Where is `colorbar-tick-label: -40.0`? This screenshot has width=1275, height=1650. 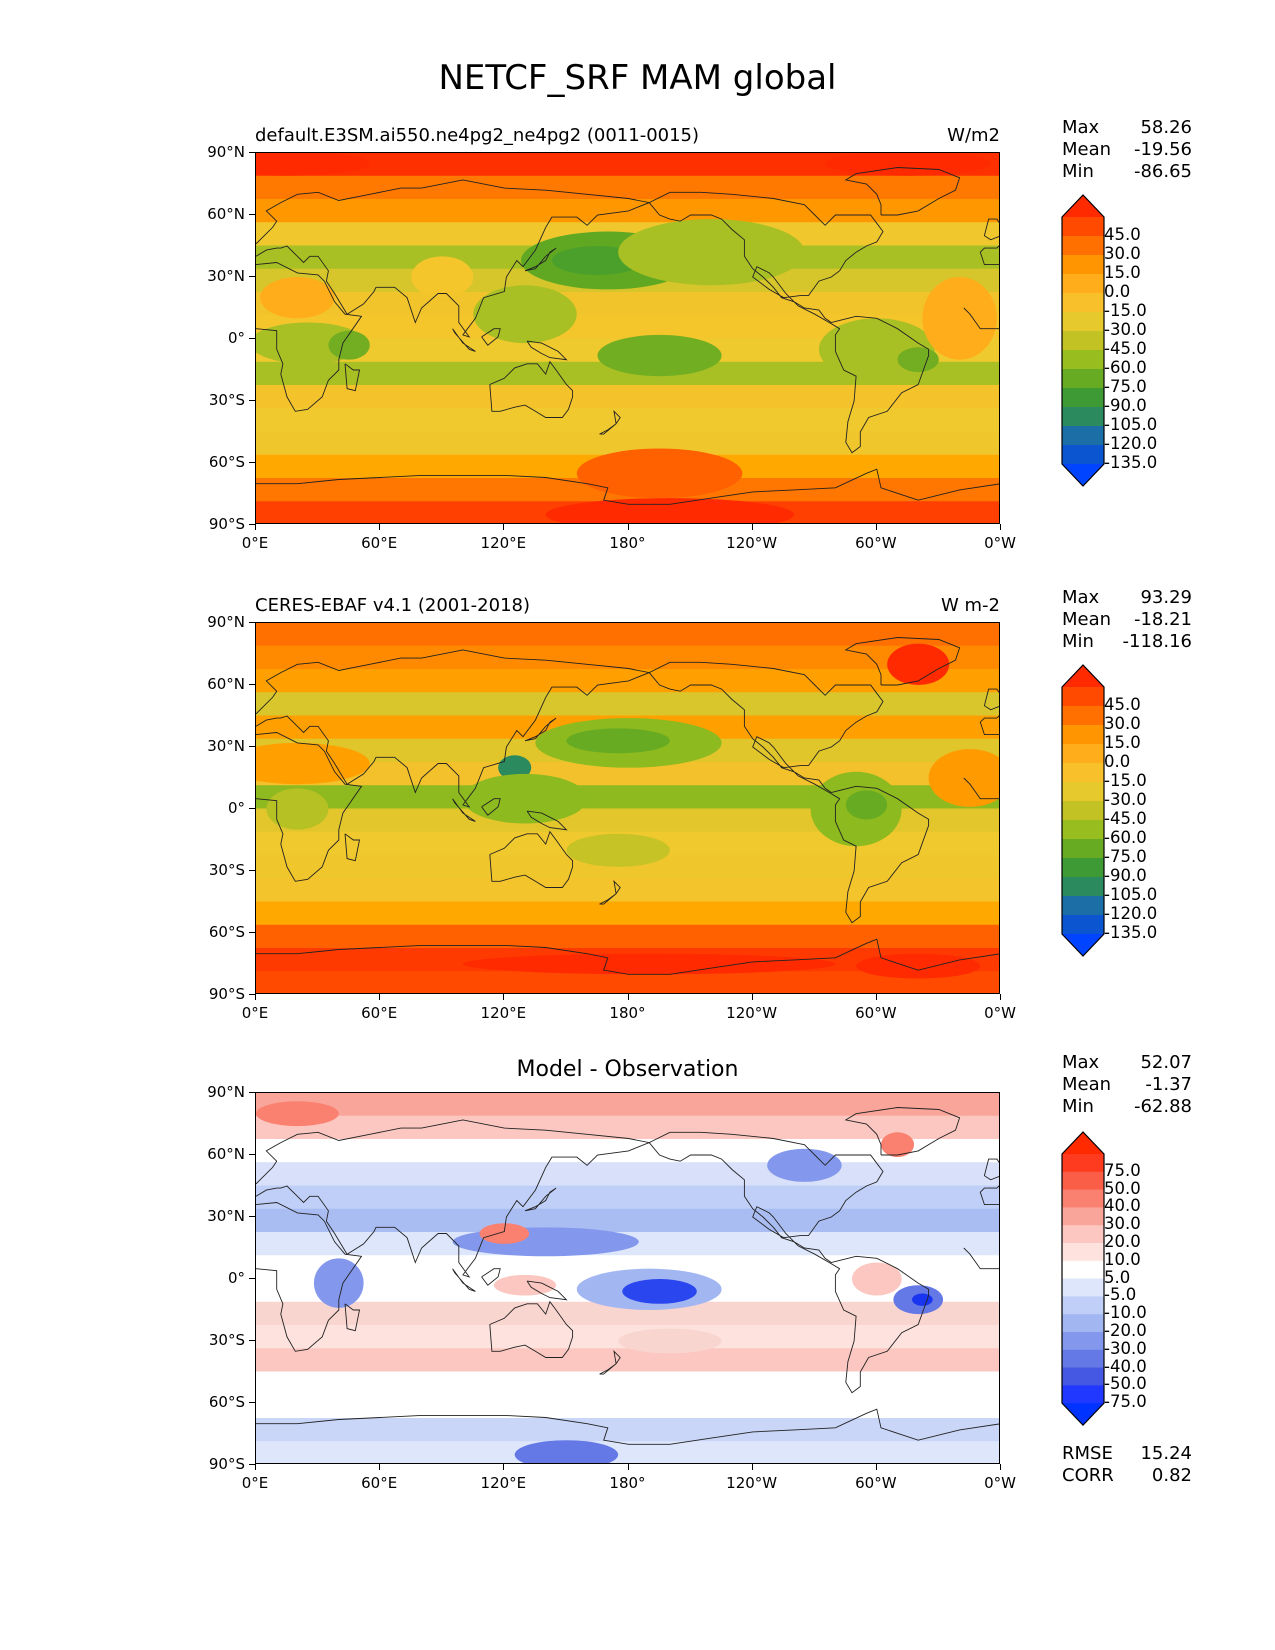 colorbar-tick-label: -40.0 is located at coordinates (1125, 1366).